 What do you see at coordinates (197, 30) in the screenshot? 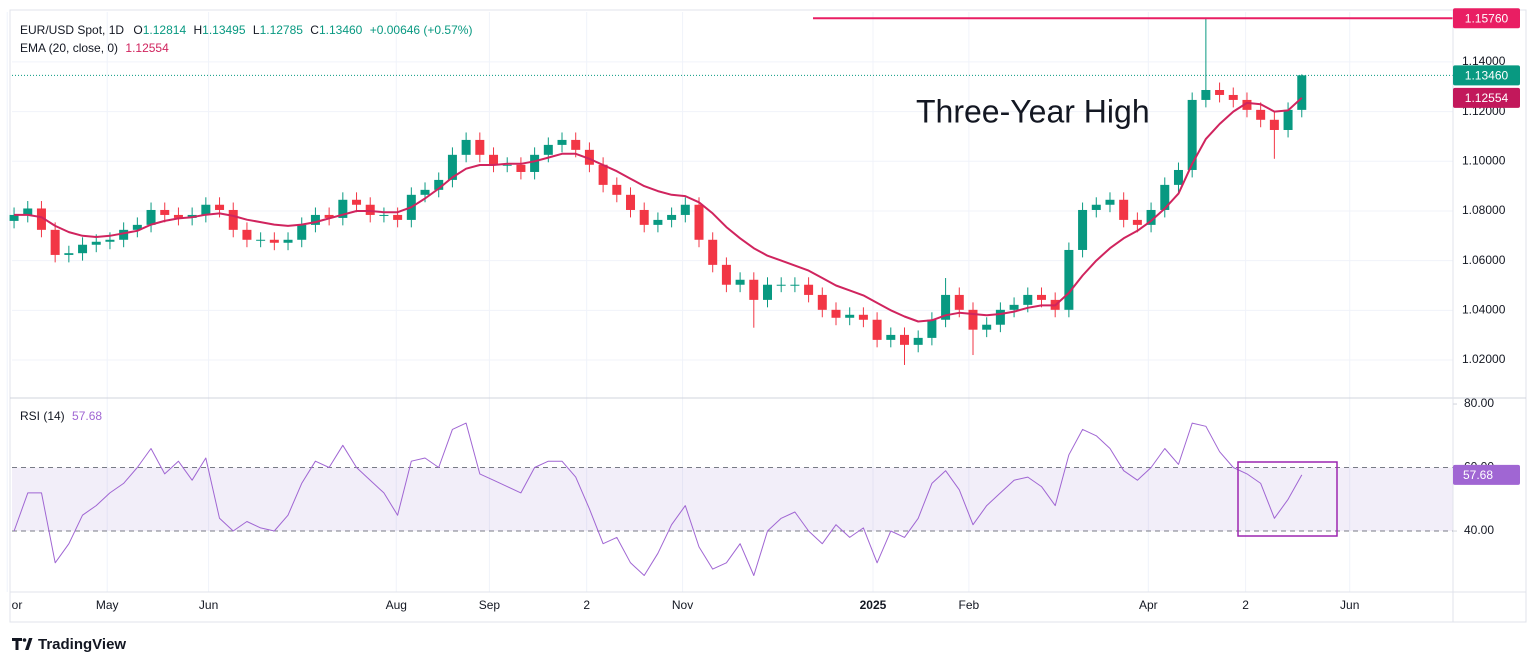
I see `ohlc-key: H` at bounding box center [197, 30].